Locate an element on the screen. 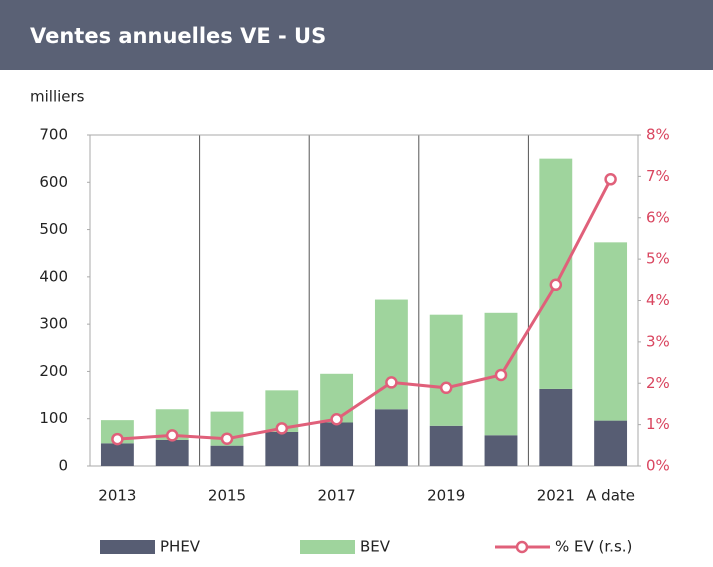 This screenshot has width=713, height=567. y2-tick-label: 1% is located at coordinates (658, 424).